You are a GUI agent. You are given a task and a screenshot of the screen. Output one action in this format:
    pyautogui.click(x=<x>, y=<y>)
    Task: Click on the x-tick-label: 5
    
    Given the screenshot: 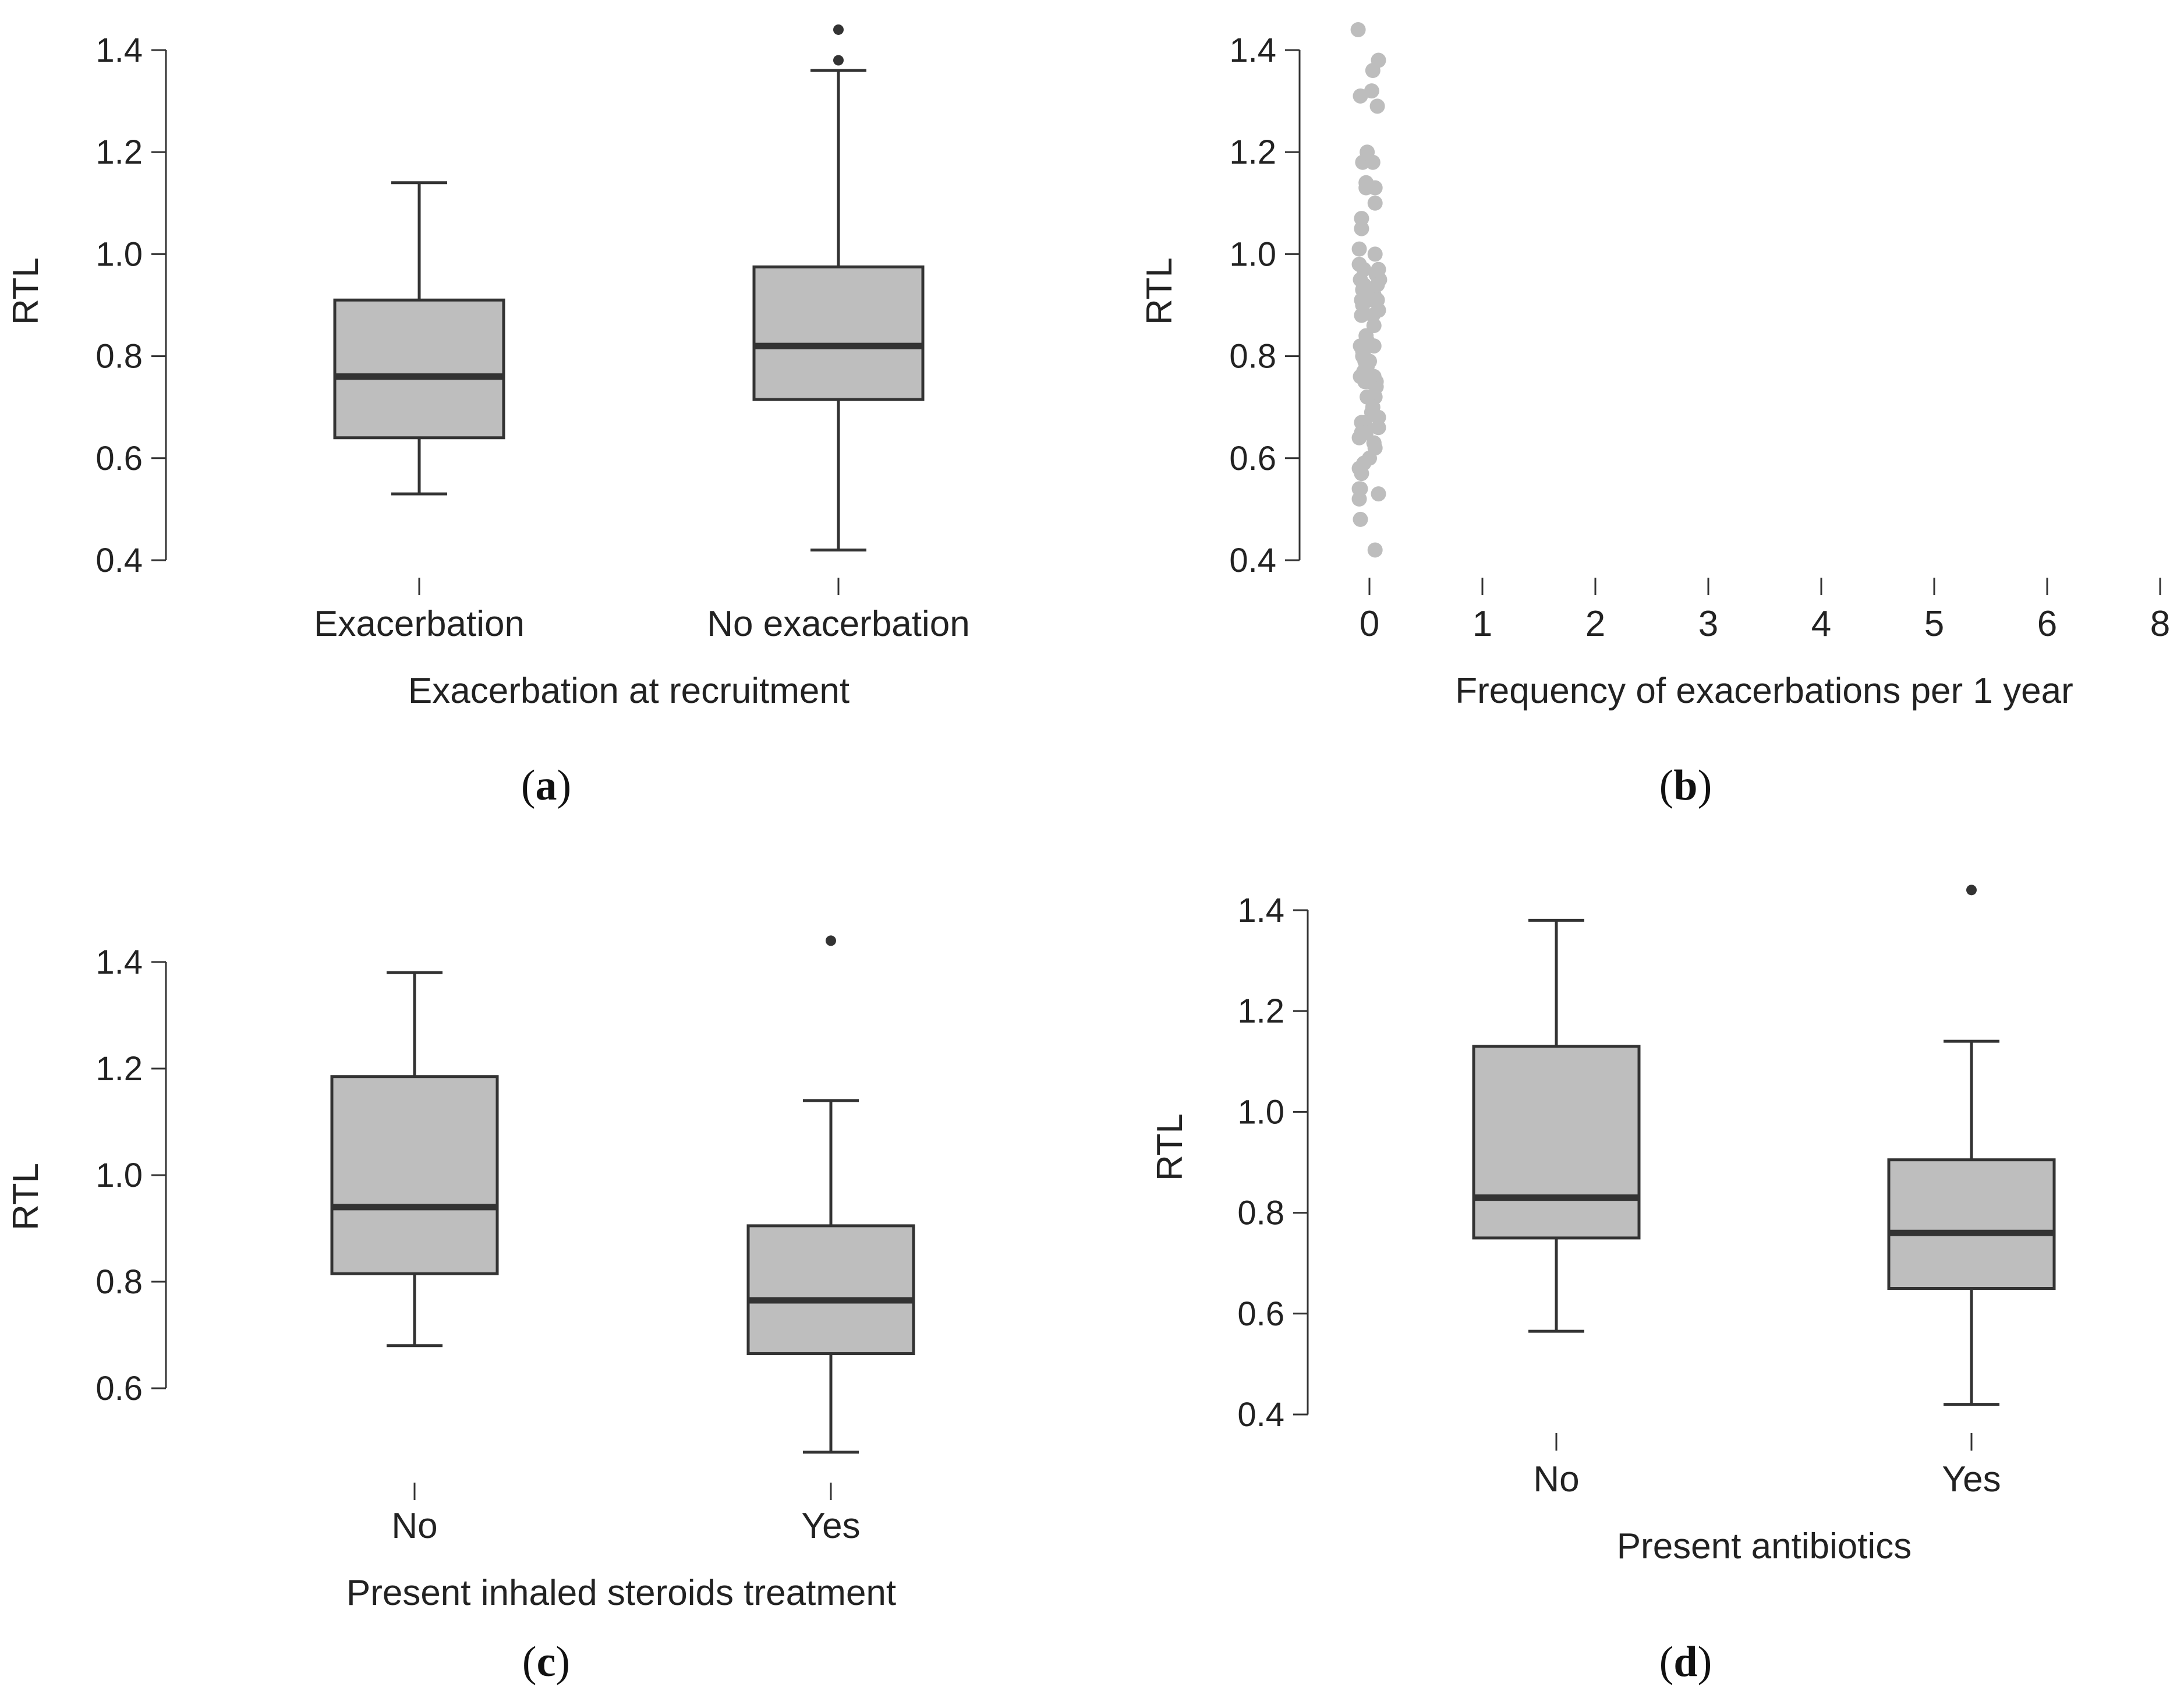 What is the action you would take?
    pyautogui.click(x=1934, y=624)
    